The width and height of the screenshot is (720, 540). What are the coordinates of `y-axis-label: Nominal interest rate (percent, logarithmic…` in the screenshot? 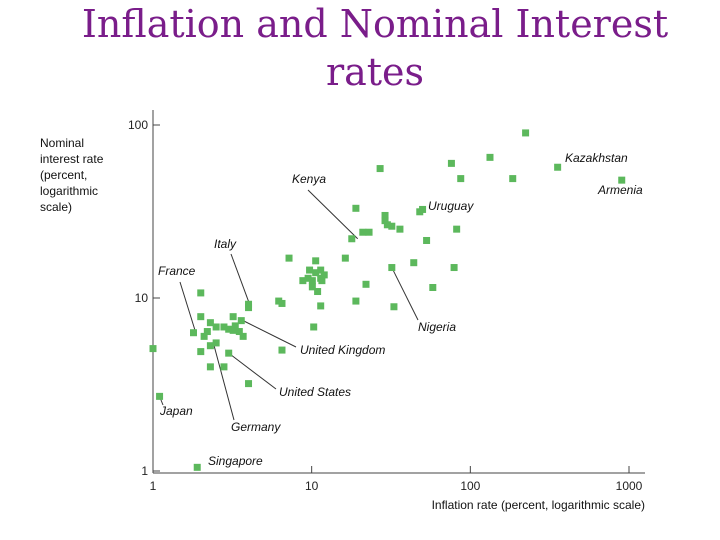 It's located at (72, 175).